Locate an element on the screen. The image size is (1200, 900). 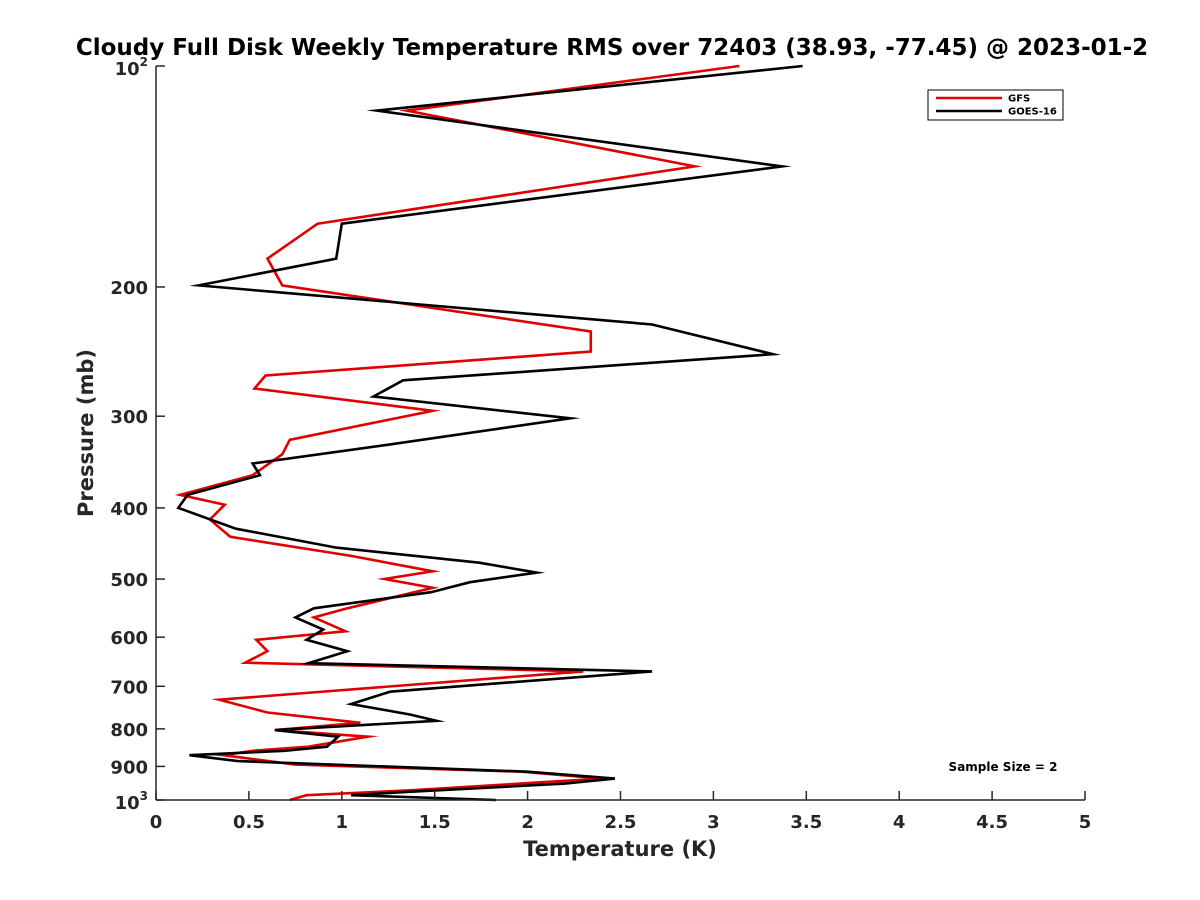
y-tick-label: 400 is located at coordinates (129, 509).